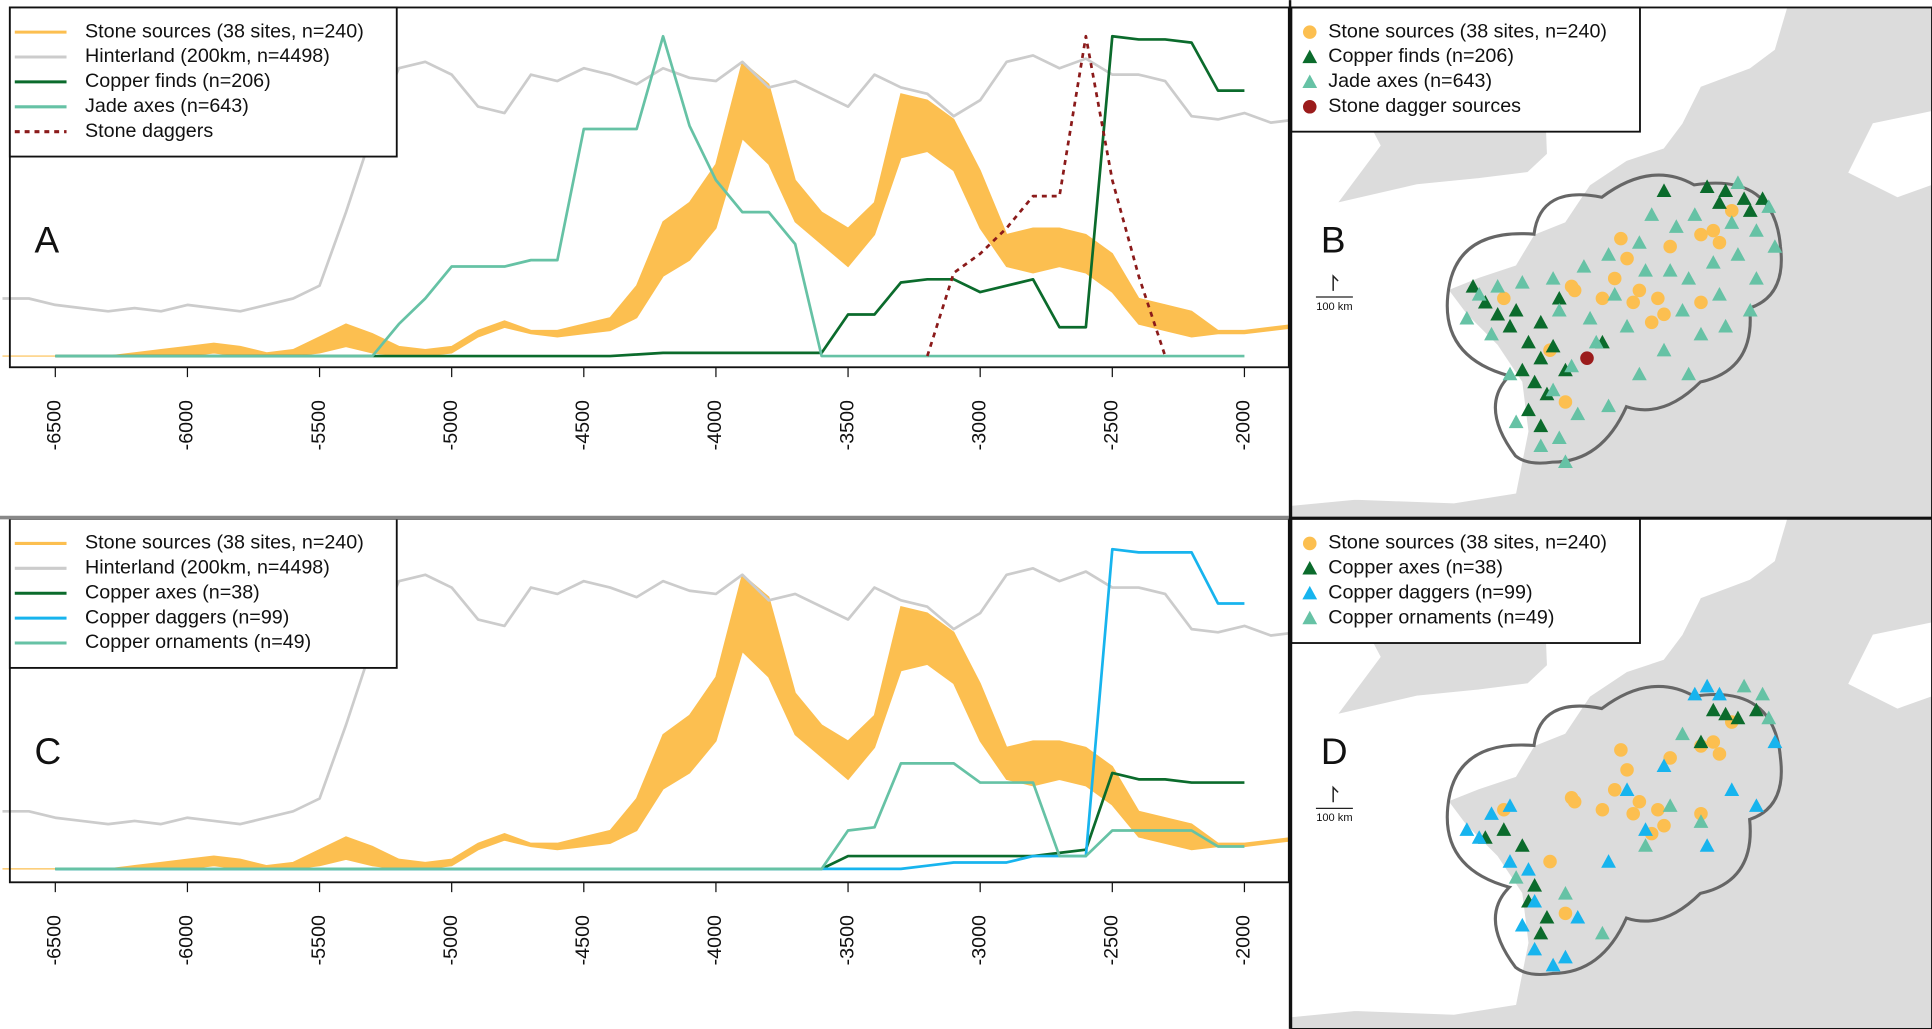 The width and height of the screenshot is (1932, 1029). Describe the element at coordinates (1112, 940) in the screenshot. I see `x-tick-label: -2500` at that location.